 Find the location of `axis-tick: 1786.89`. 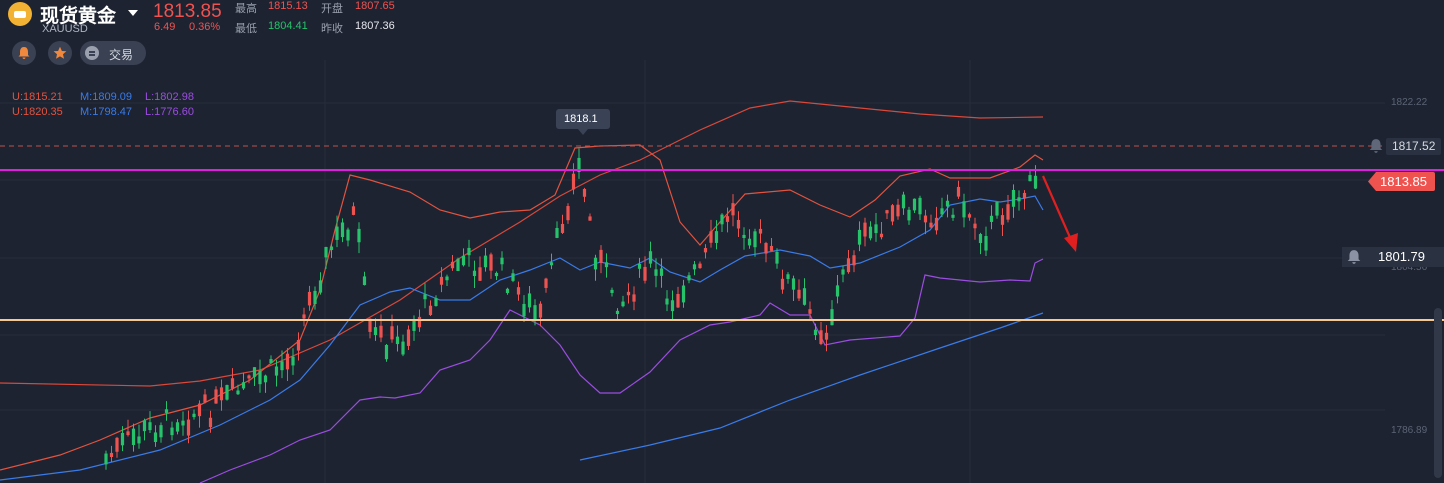

axis-tick: 1786.89 is located at coordinates (1409, 430).